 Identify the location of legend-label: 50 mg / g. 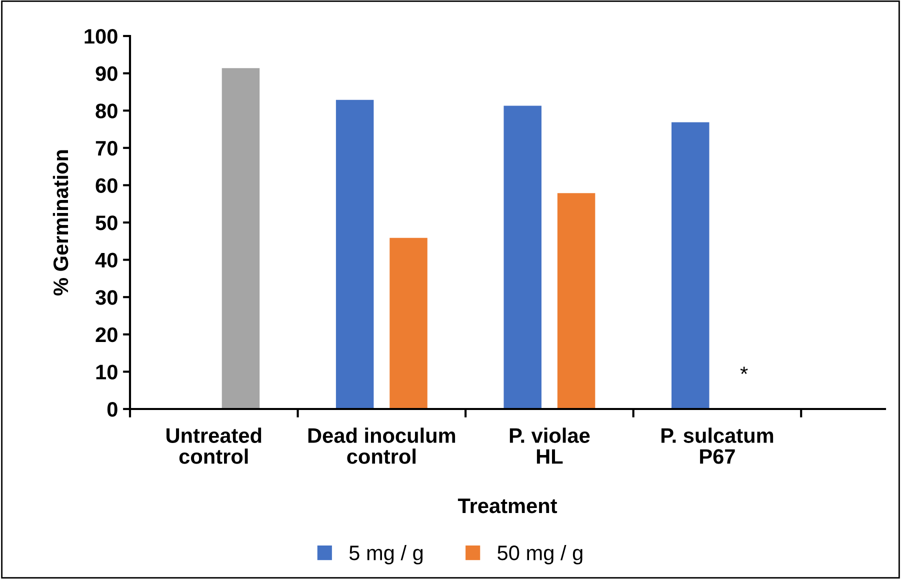
(540, 554).